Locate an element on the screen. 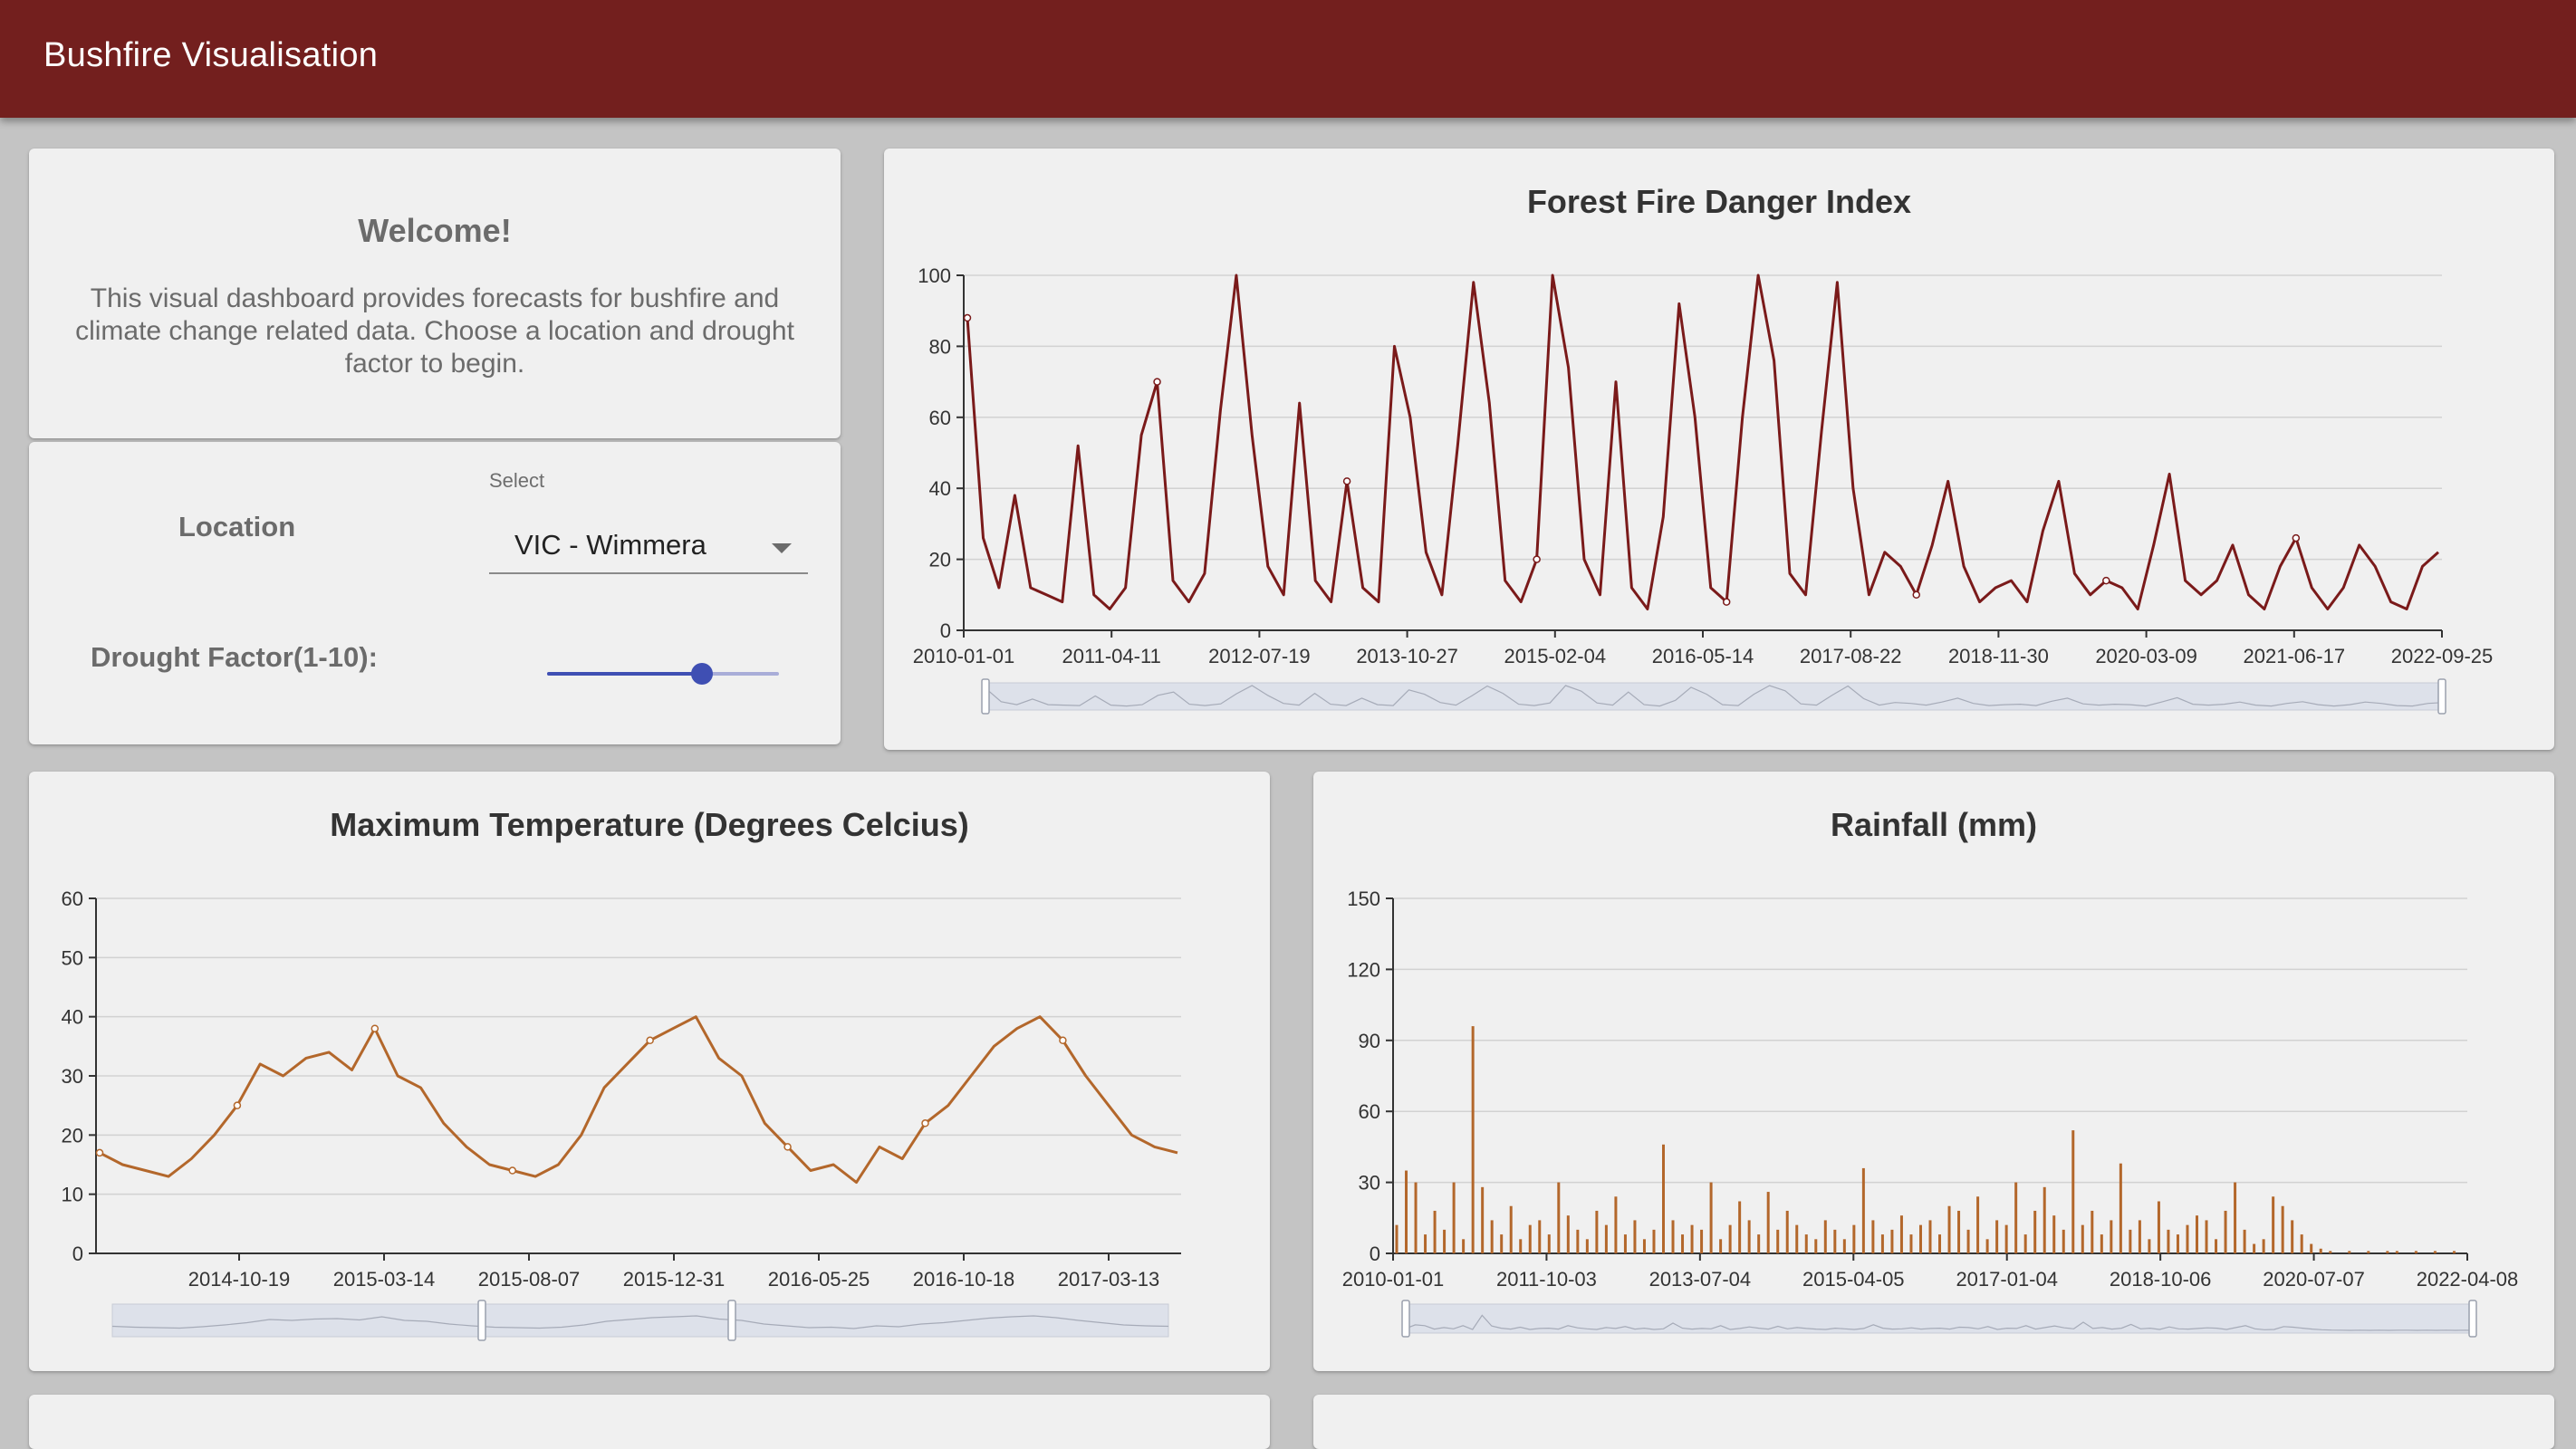  bottom-right-card is located at coordinates (1933, 1422).